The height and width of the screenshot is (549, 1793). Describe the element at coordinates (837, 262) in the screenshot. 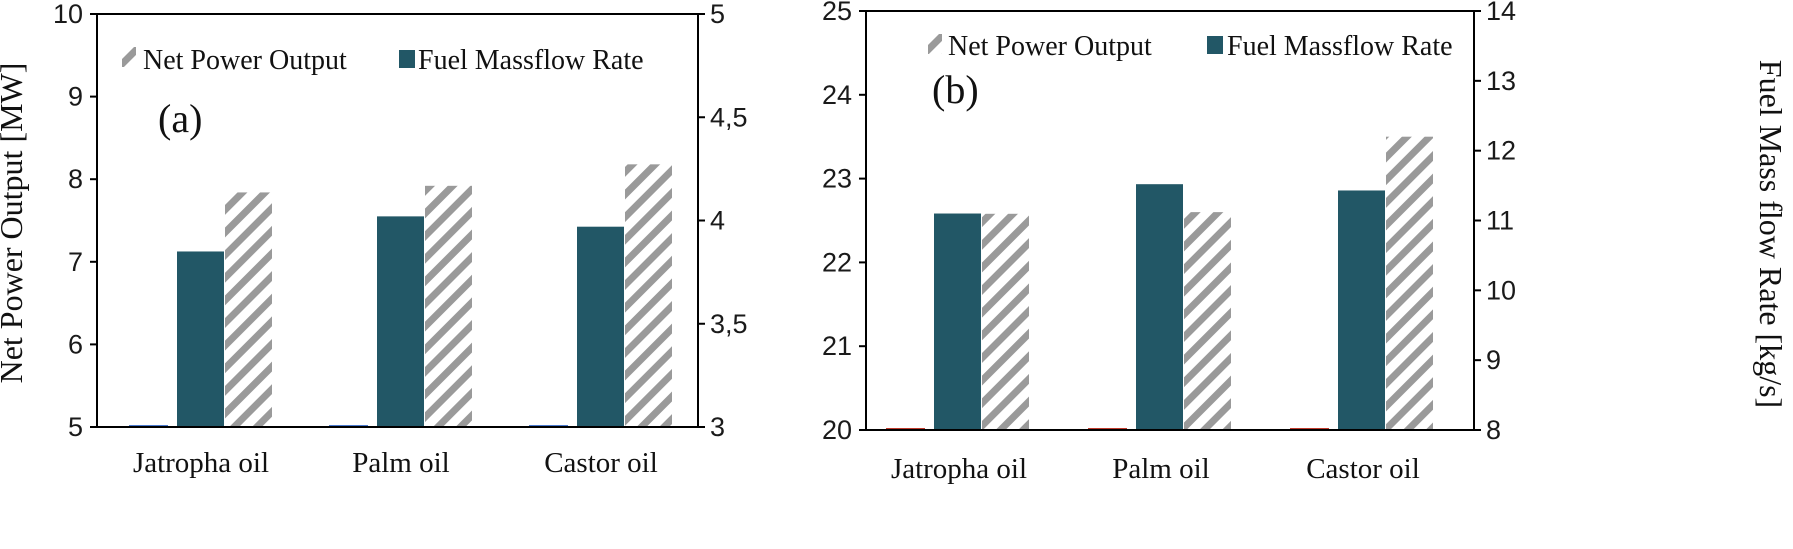

I see `left-tick-label: 22` at that location.